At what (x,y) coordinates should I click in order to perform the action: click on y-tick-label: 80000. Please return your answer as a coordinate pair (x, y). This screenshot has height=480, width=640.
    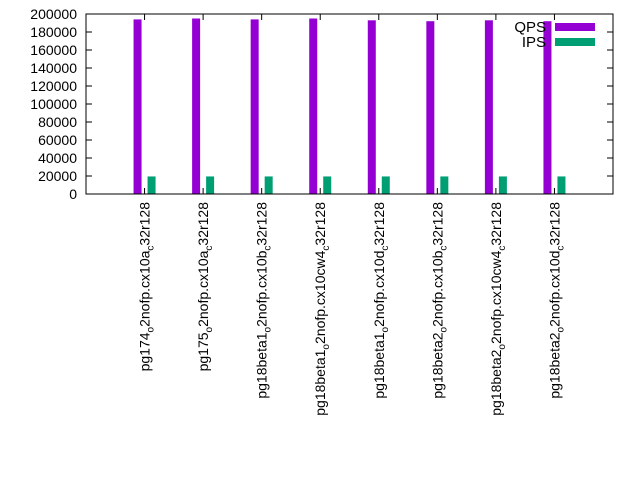
    Looking at the image, I should click on (57, 122).